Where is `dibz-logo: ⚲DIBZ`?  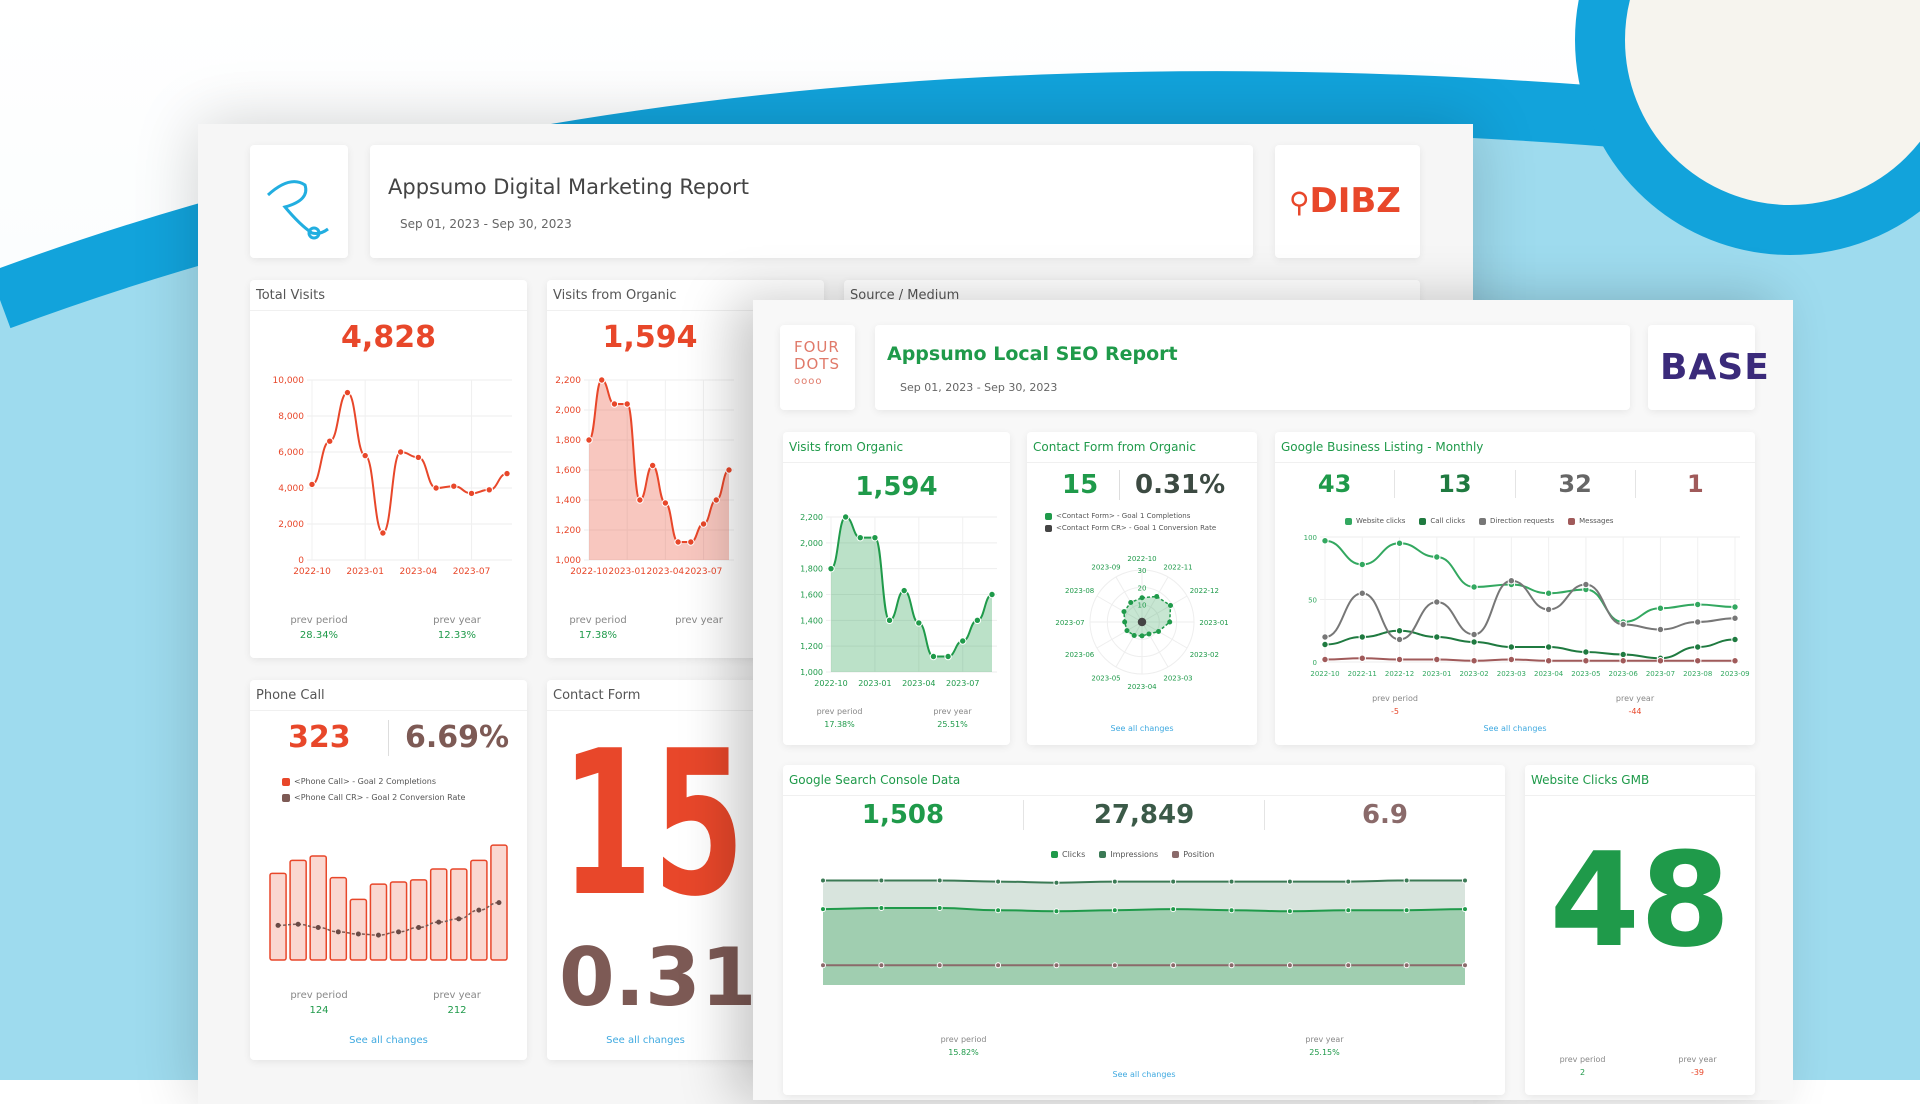
dibz-logo: ⚲DIBZ is located at coordinates (1345, 201).